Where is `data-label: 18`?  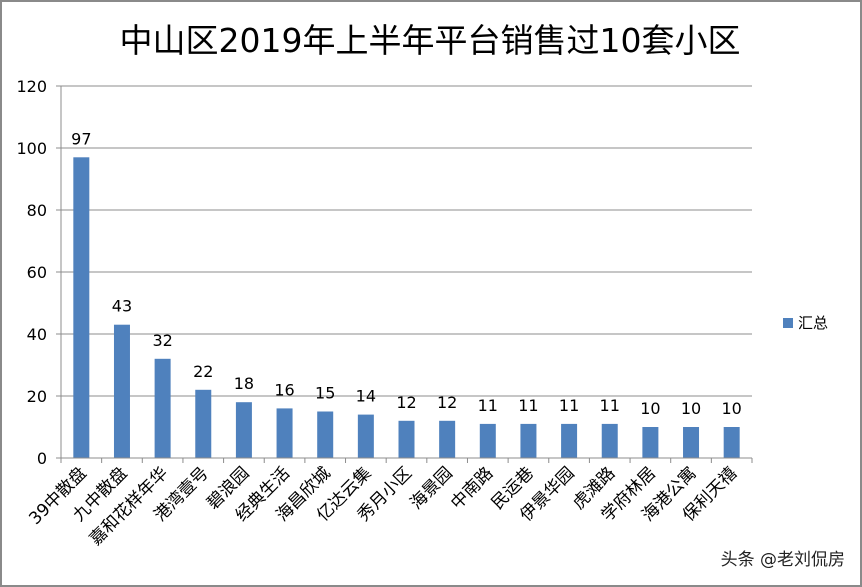
data-label: 18 is located at coordinates (244, 383).